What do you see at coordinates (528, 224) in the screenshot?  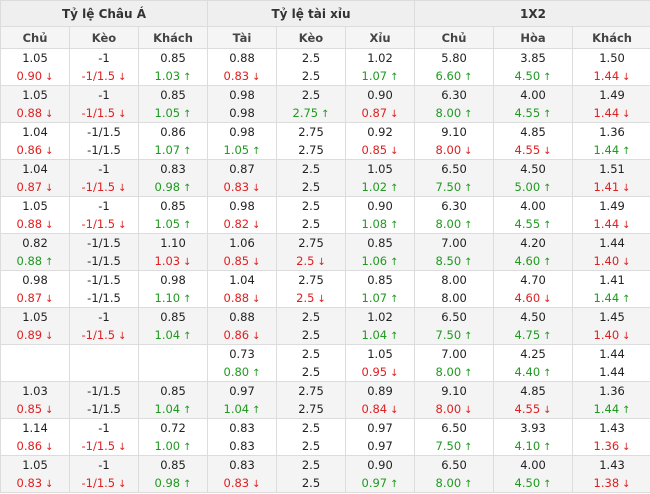 I see `odds-value: 4.55` at bounding box center [528, 224].